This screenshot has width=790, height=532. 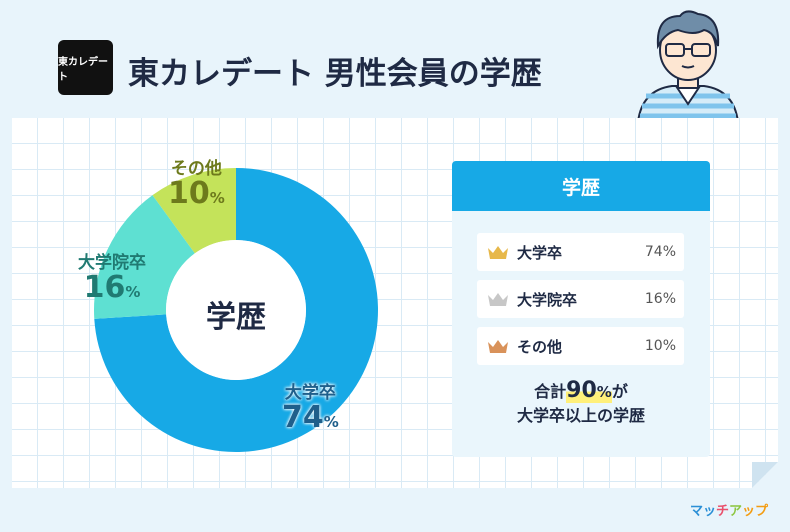 What do you see at coordinates (540, 346) in the screenshot?
I see `rank-name: その他` at bounding box center [540, 346].